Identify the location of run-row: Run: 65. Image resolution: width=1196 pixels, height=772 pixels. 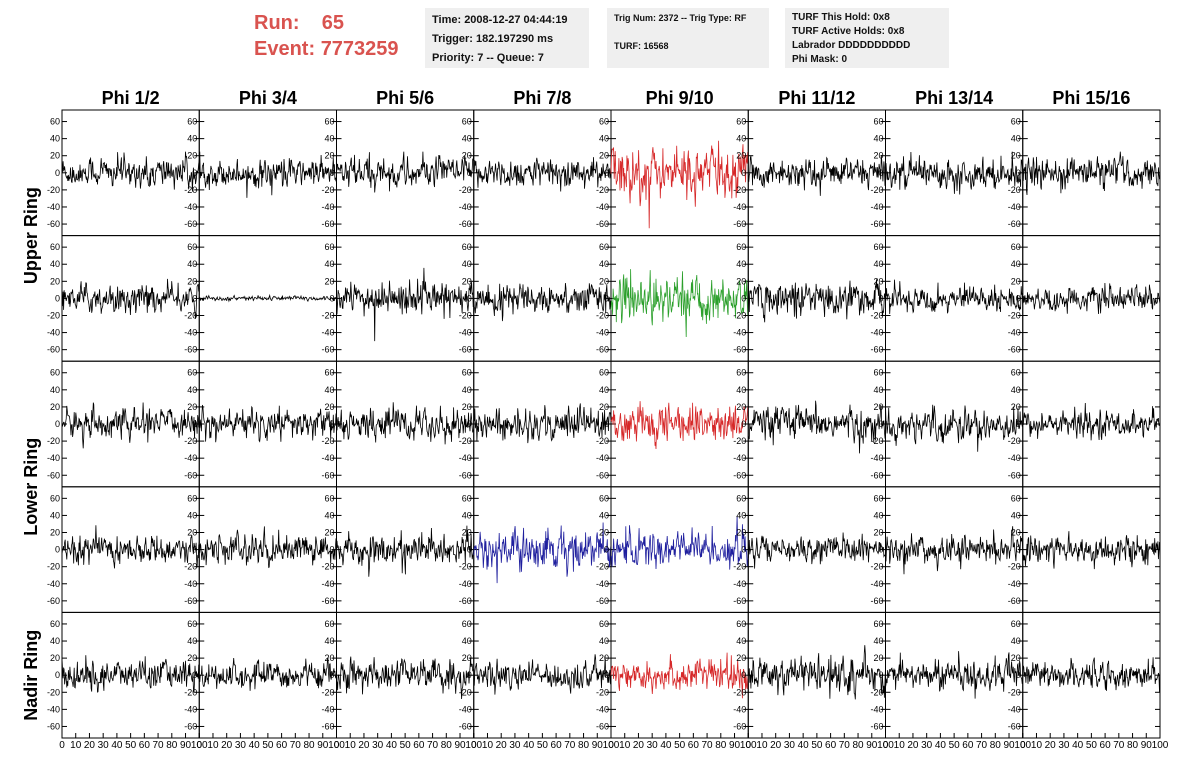
(326, 23).